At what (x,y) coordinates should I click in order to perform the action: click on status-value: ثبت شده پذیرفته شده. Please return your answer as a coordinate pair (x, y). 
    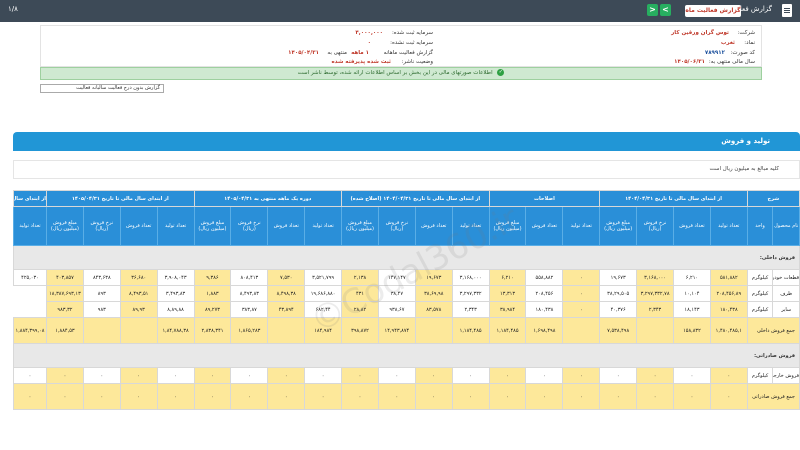
    Looking at the image, I should click on (361, 62).